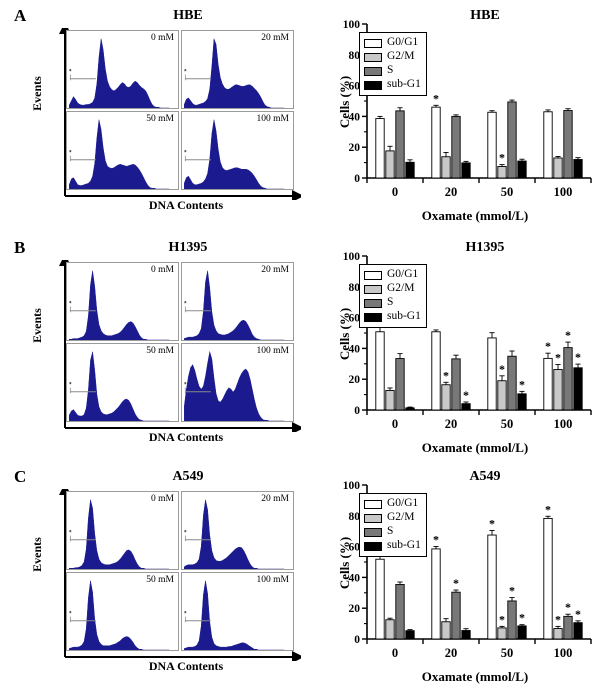 The height and width of the screenshot is (697, 600). I want to click on flow-grid-c: 0 mM 20 mM 50 mM 100 mM, so click(180, 571).